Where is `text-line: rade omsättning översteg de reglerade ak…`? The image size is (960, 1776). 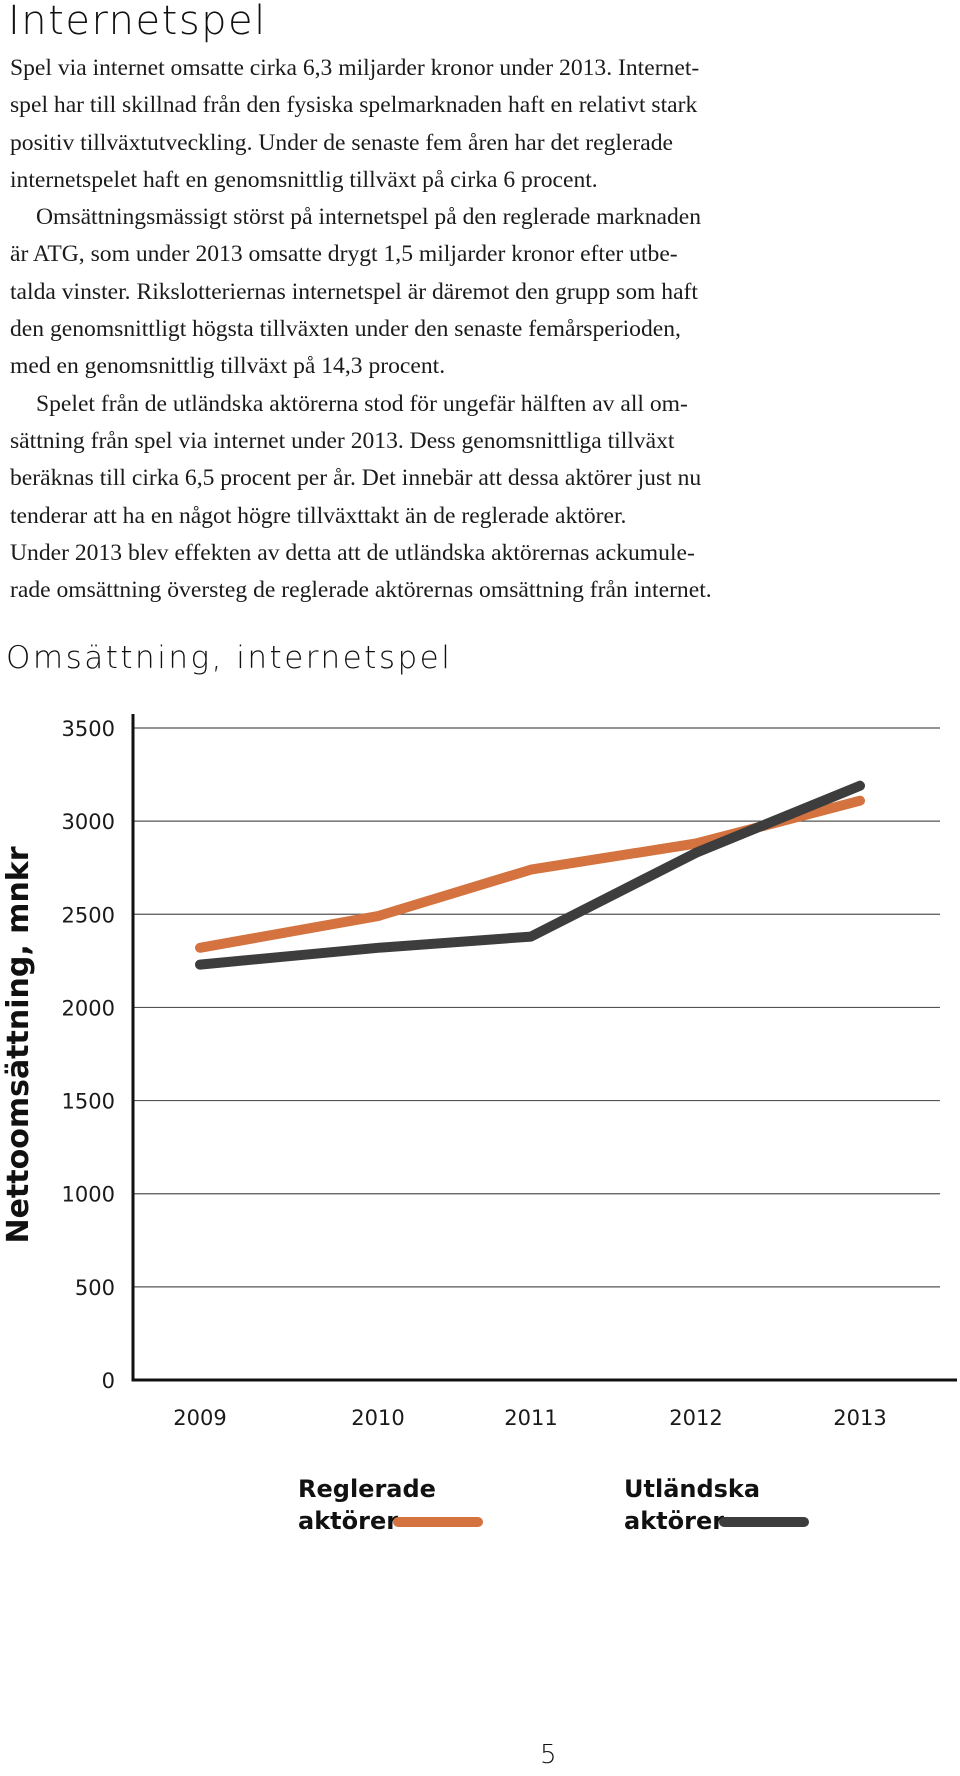
text-line: rade omsättning översteg de reglerade ak… is located at coordinates (361, 590).